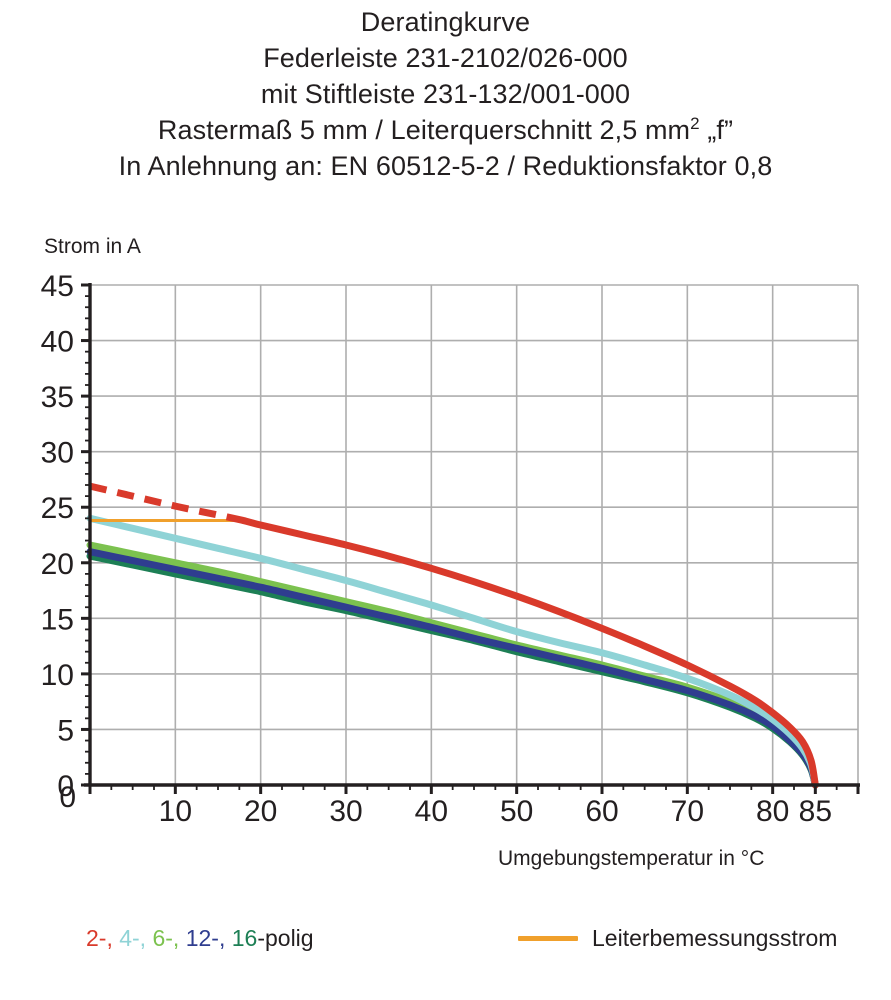 This screenshot has height=1000, width=891. I want to click on y-axis-caption: Strom in A, so click(92, 246).